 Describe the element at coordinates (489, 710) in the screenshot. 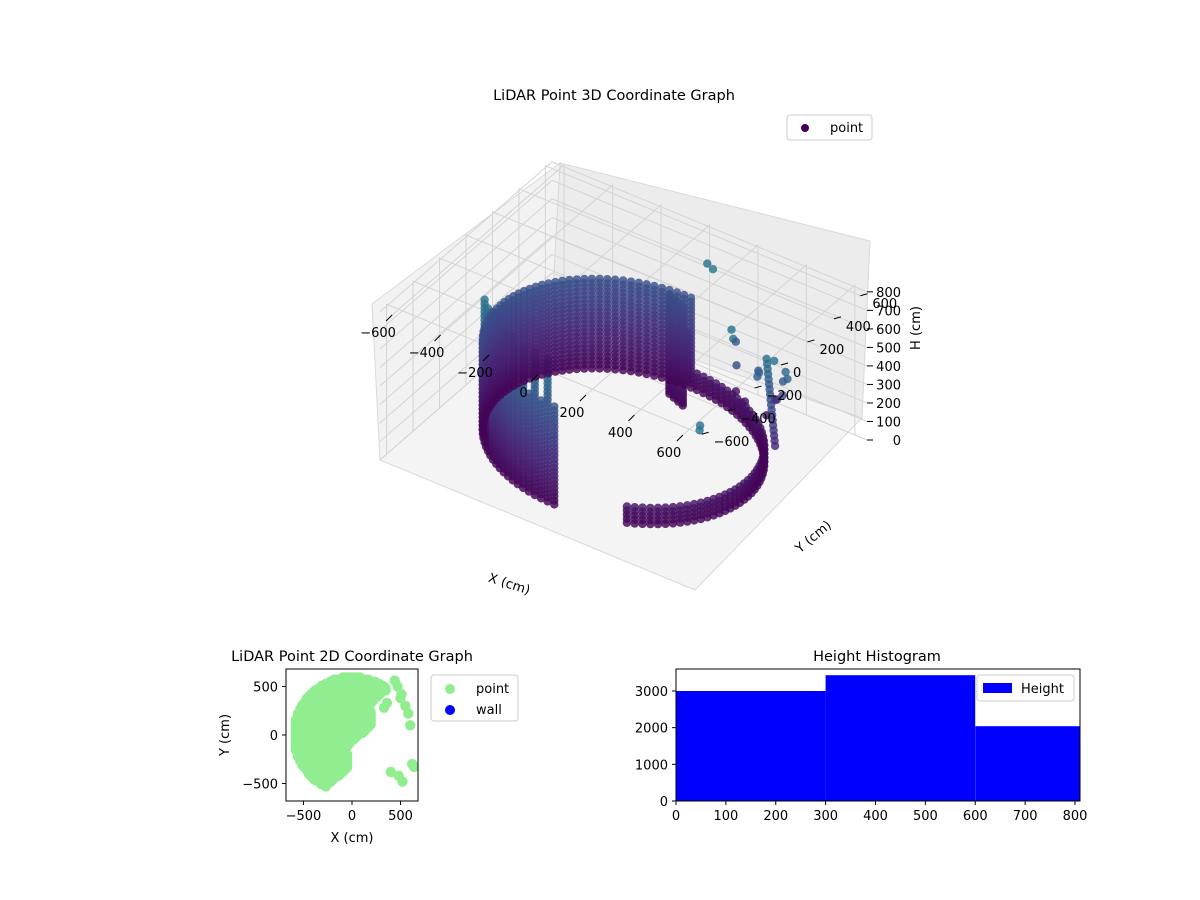

I see `legend-2d-wall-label: wall` at that location.